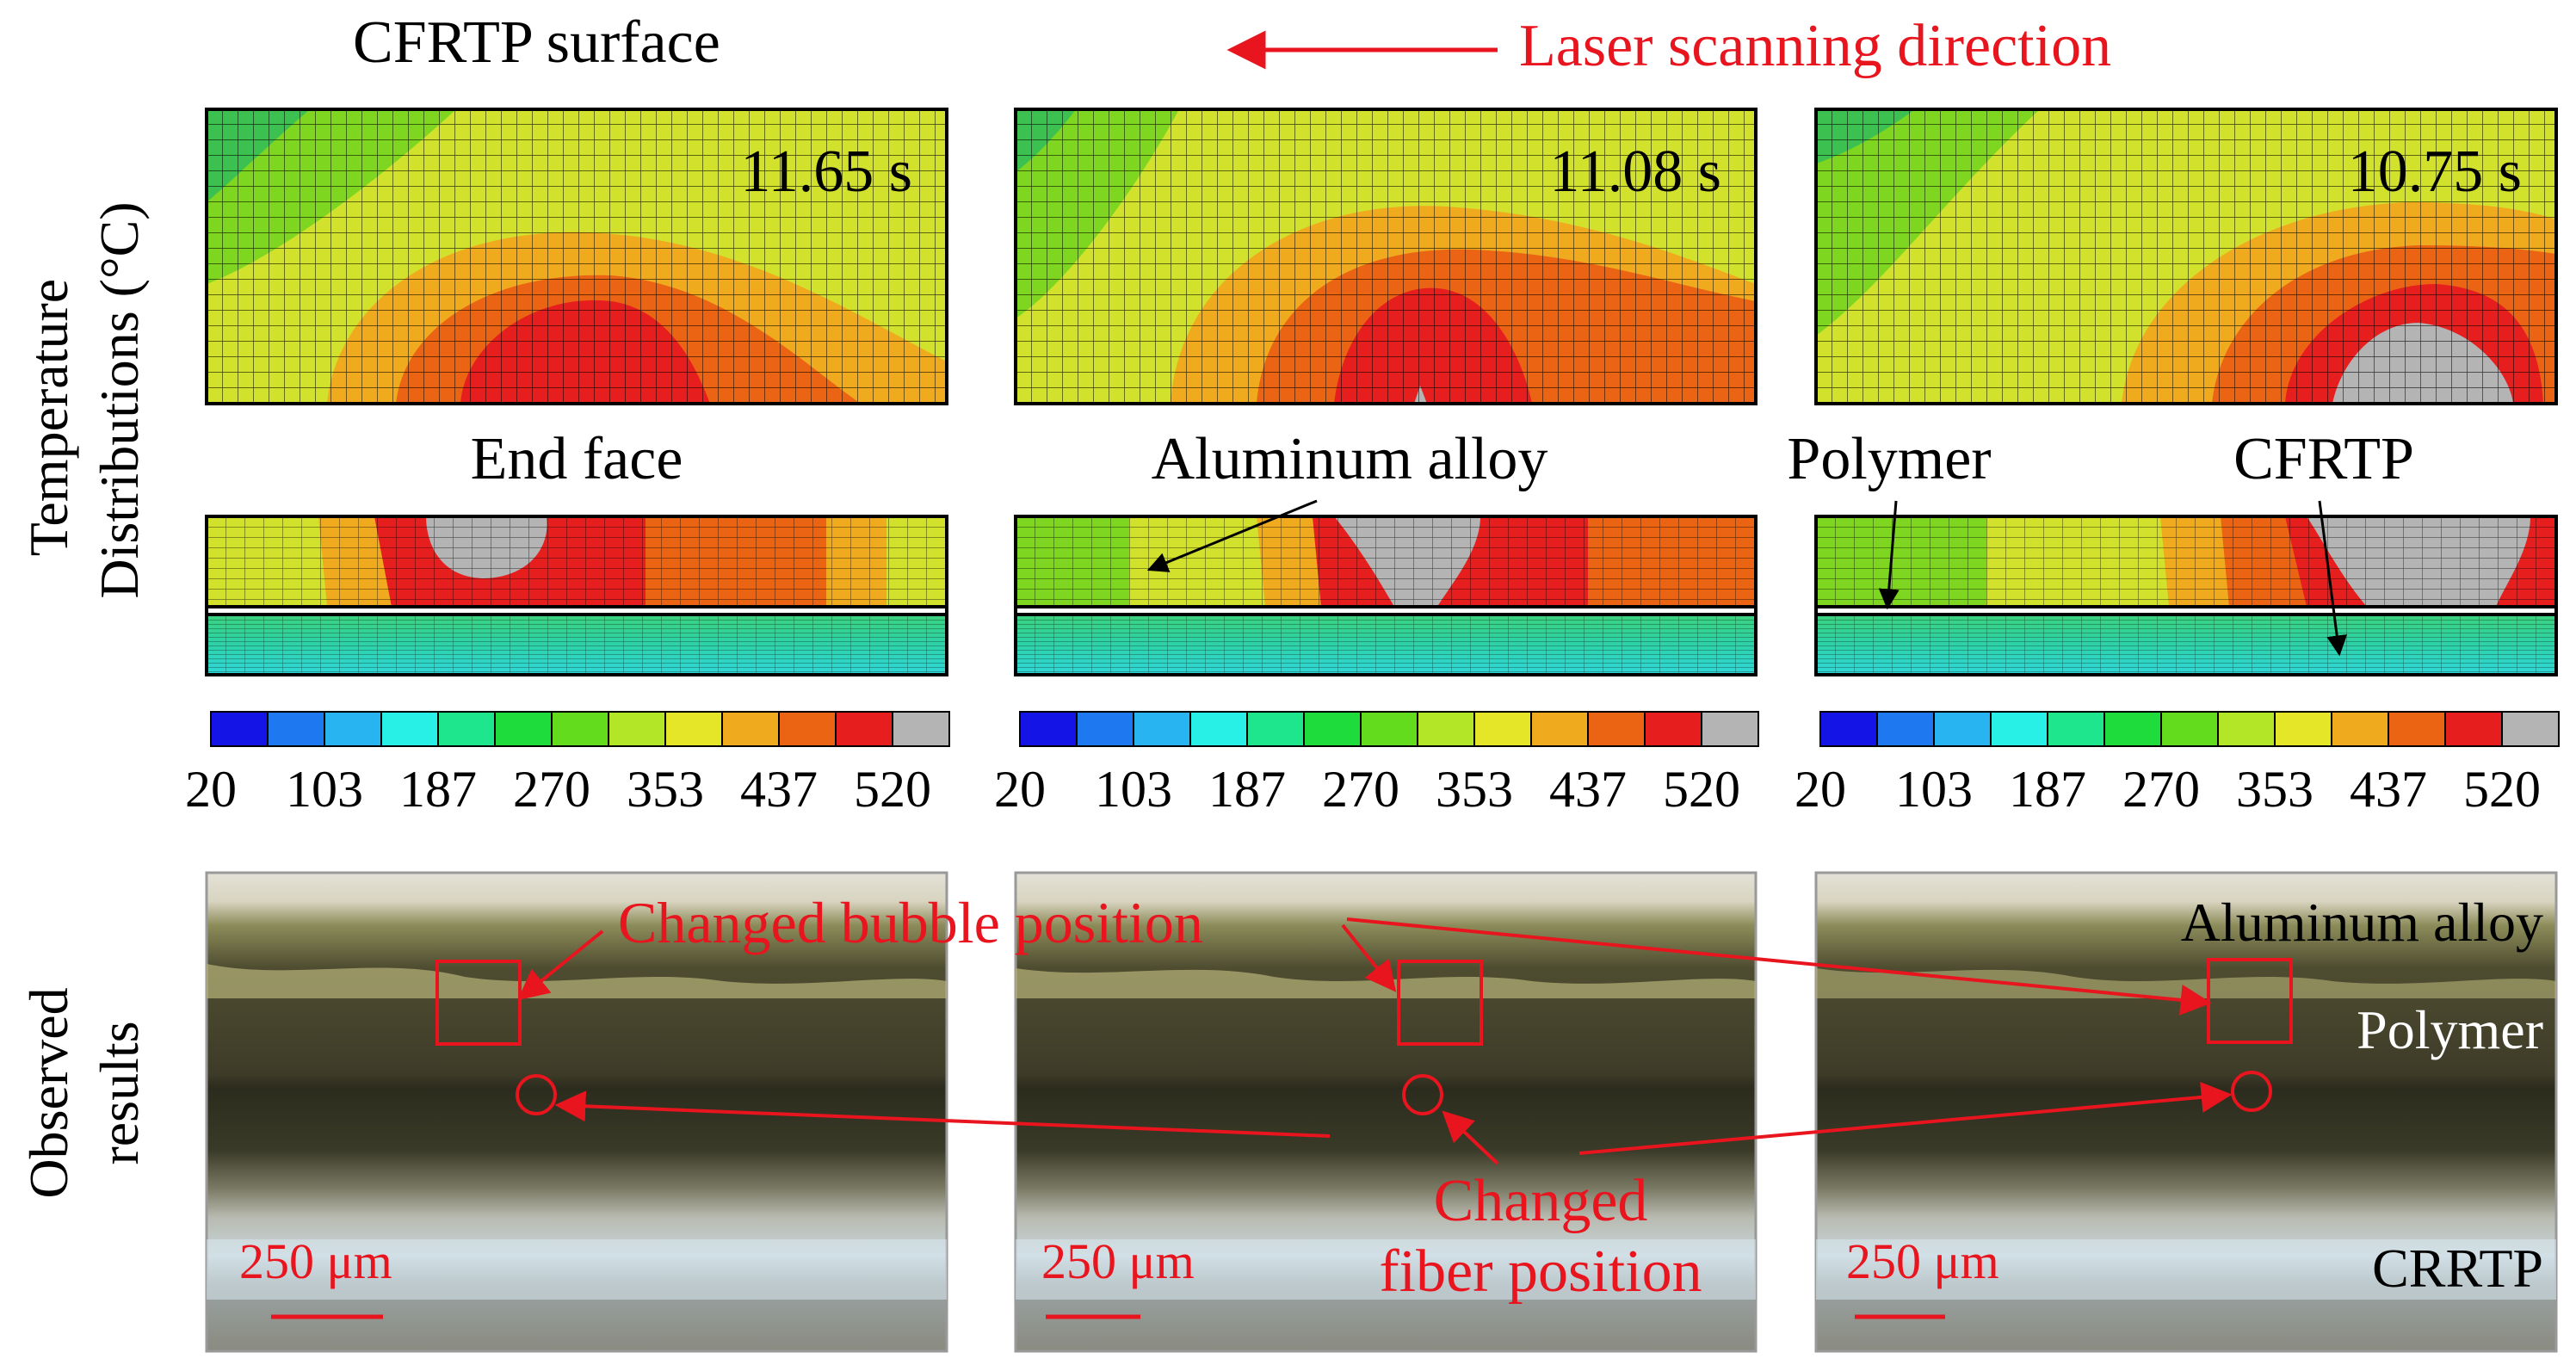 The image size is (2576, 1365). What do you see at coordinates (1385, 256) in the screenshot?
I see `surface-contour-2: 11.08 s` at bounding box center [1385, 256].